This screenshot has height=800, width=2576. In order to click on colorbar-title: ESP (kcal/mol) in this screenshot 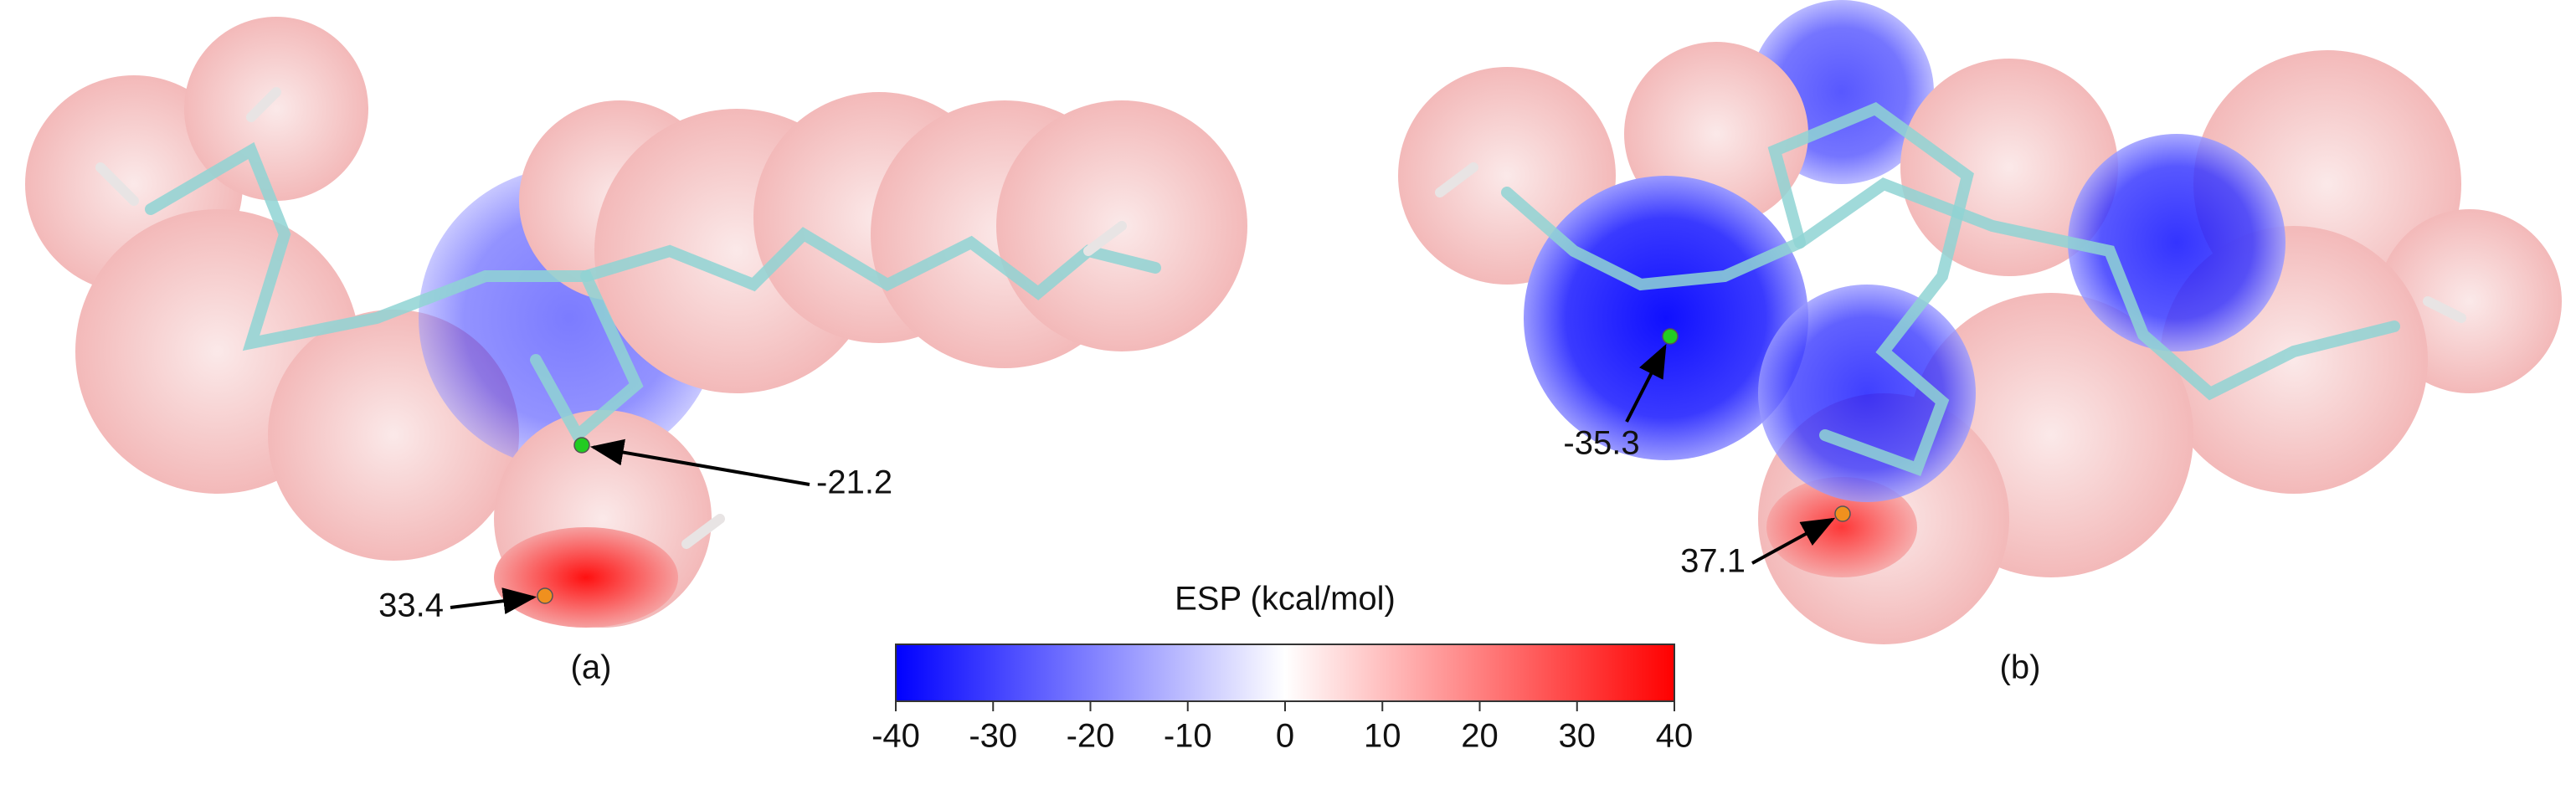, I will do `click(1286, 599)`.